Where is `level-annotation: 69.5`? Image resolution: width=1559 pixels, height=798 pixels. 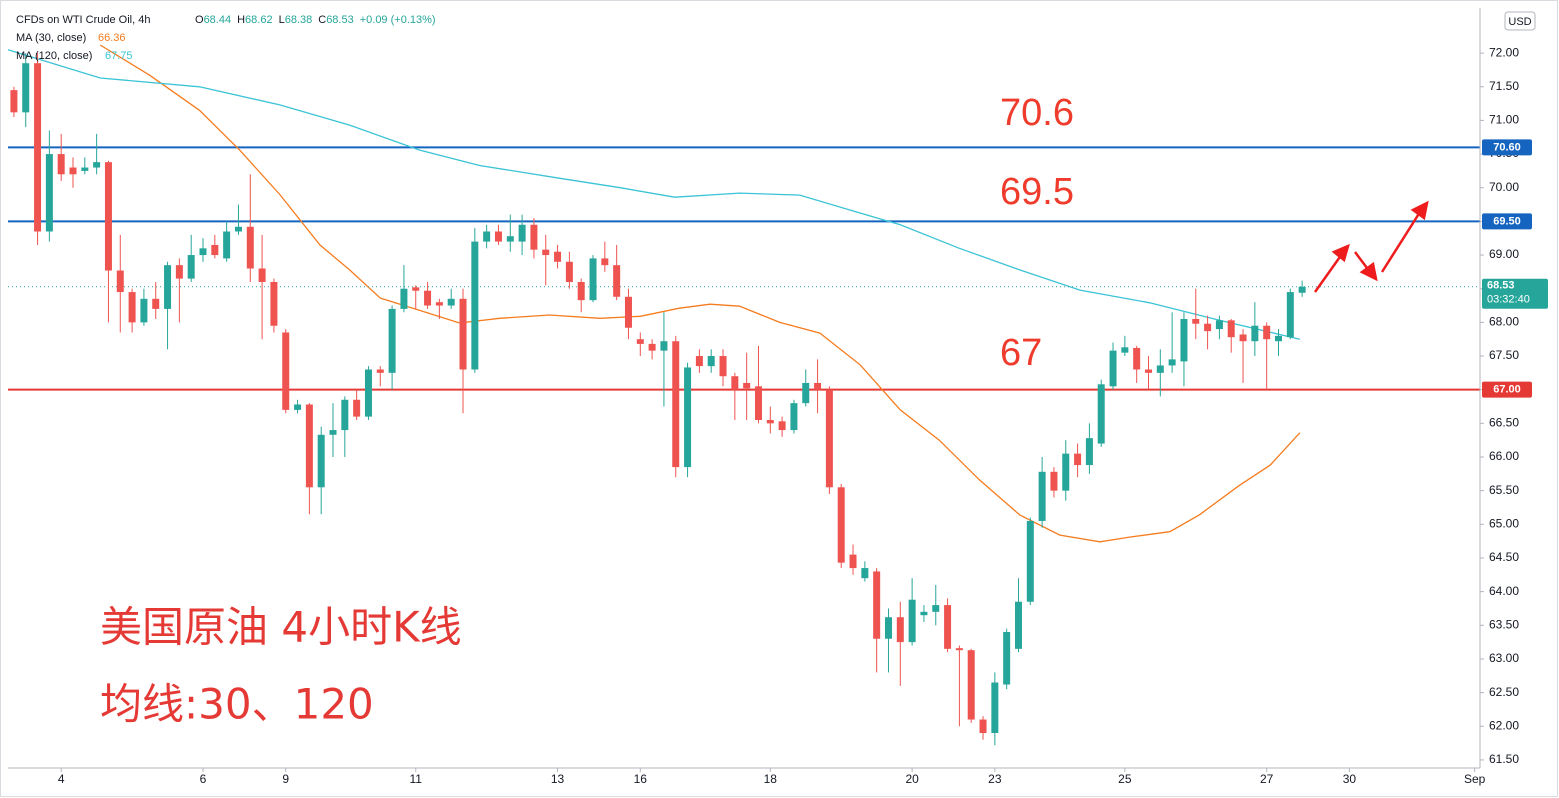 level-annotation: 69.5 is located at coordinates (1037, 192).